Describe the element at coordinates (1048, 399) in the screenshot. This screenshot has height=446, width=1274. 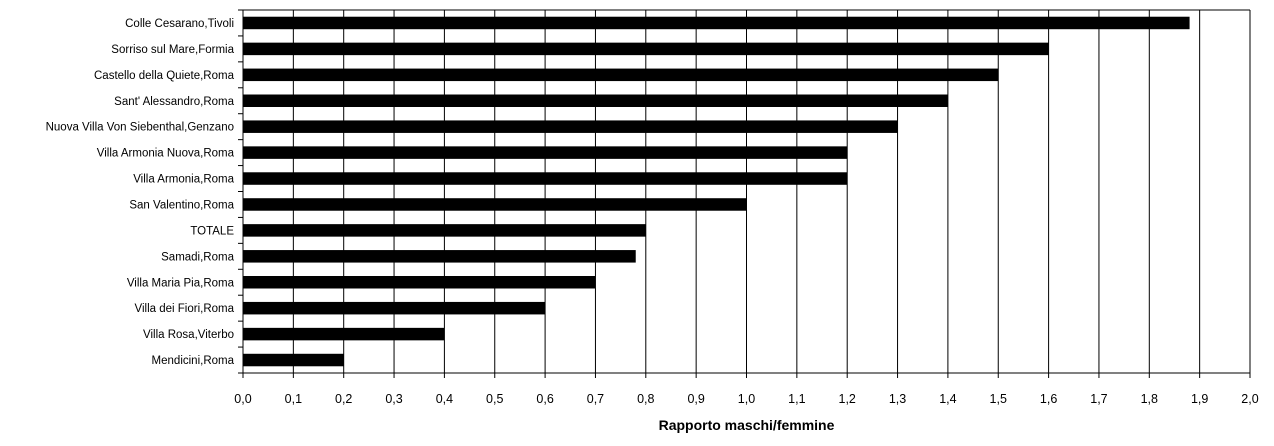
I see `x-tick-label: 1,6` at that location.